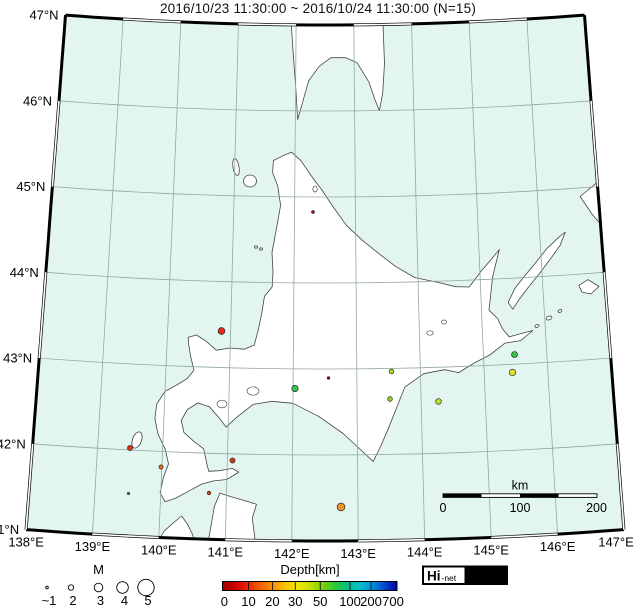  What do you see at coordinates (93, 546) in the screenshot?
I see `lon-label: 139°E` at bounding box center [93, 546].